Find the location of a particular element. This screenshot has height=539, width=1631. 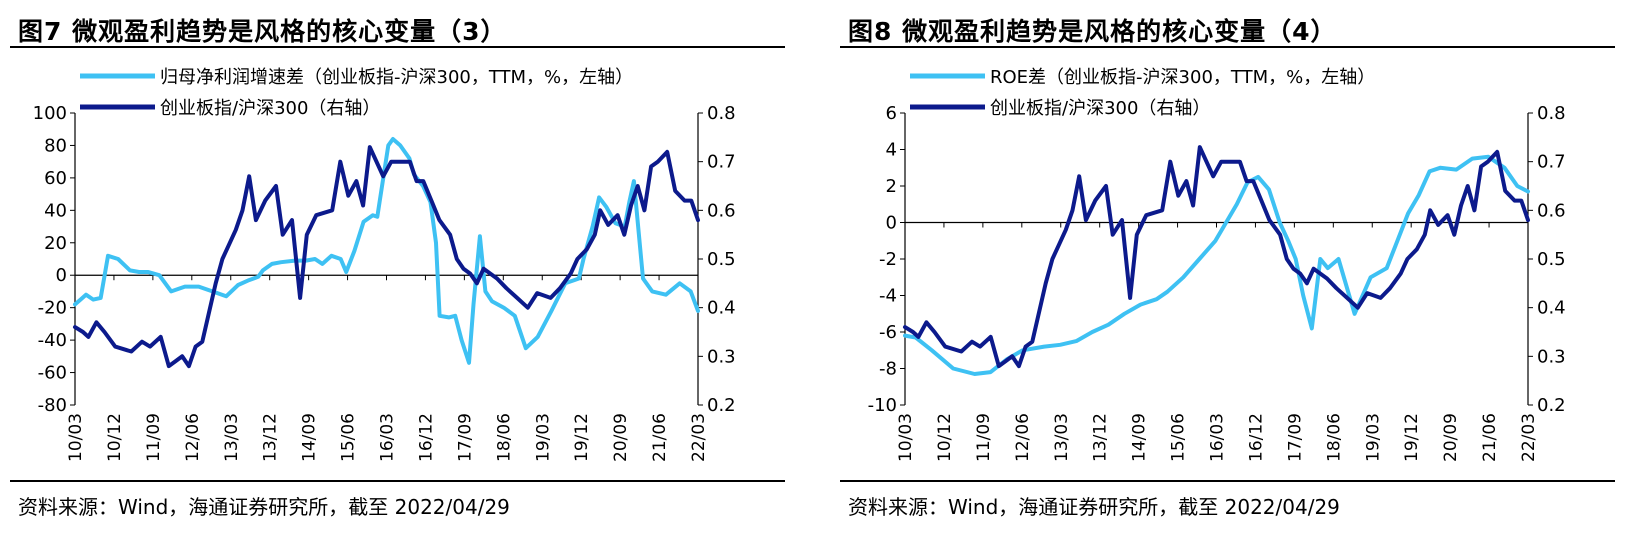

left-axis-tick-label: 6 is located at coordinates (891, 113).